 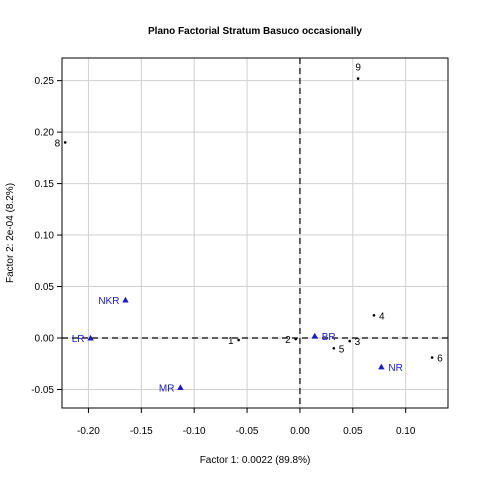 I want to click on y-tick-label: 0.10, so click(x=45, y=236).